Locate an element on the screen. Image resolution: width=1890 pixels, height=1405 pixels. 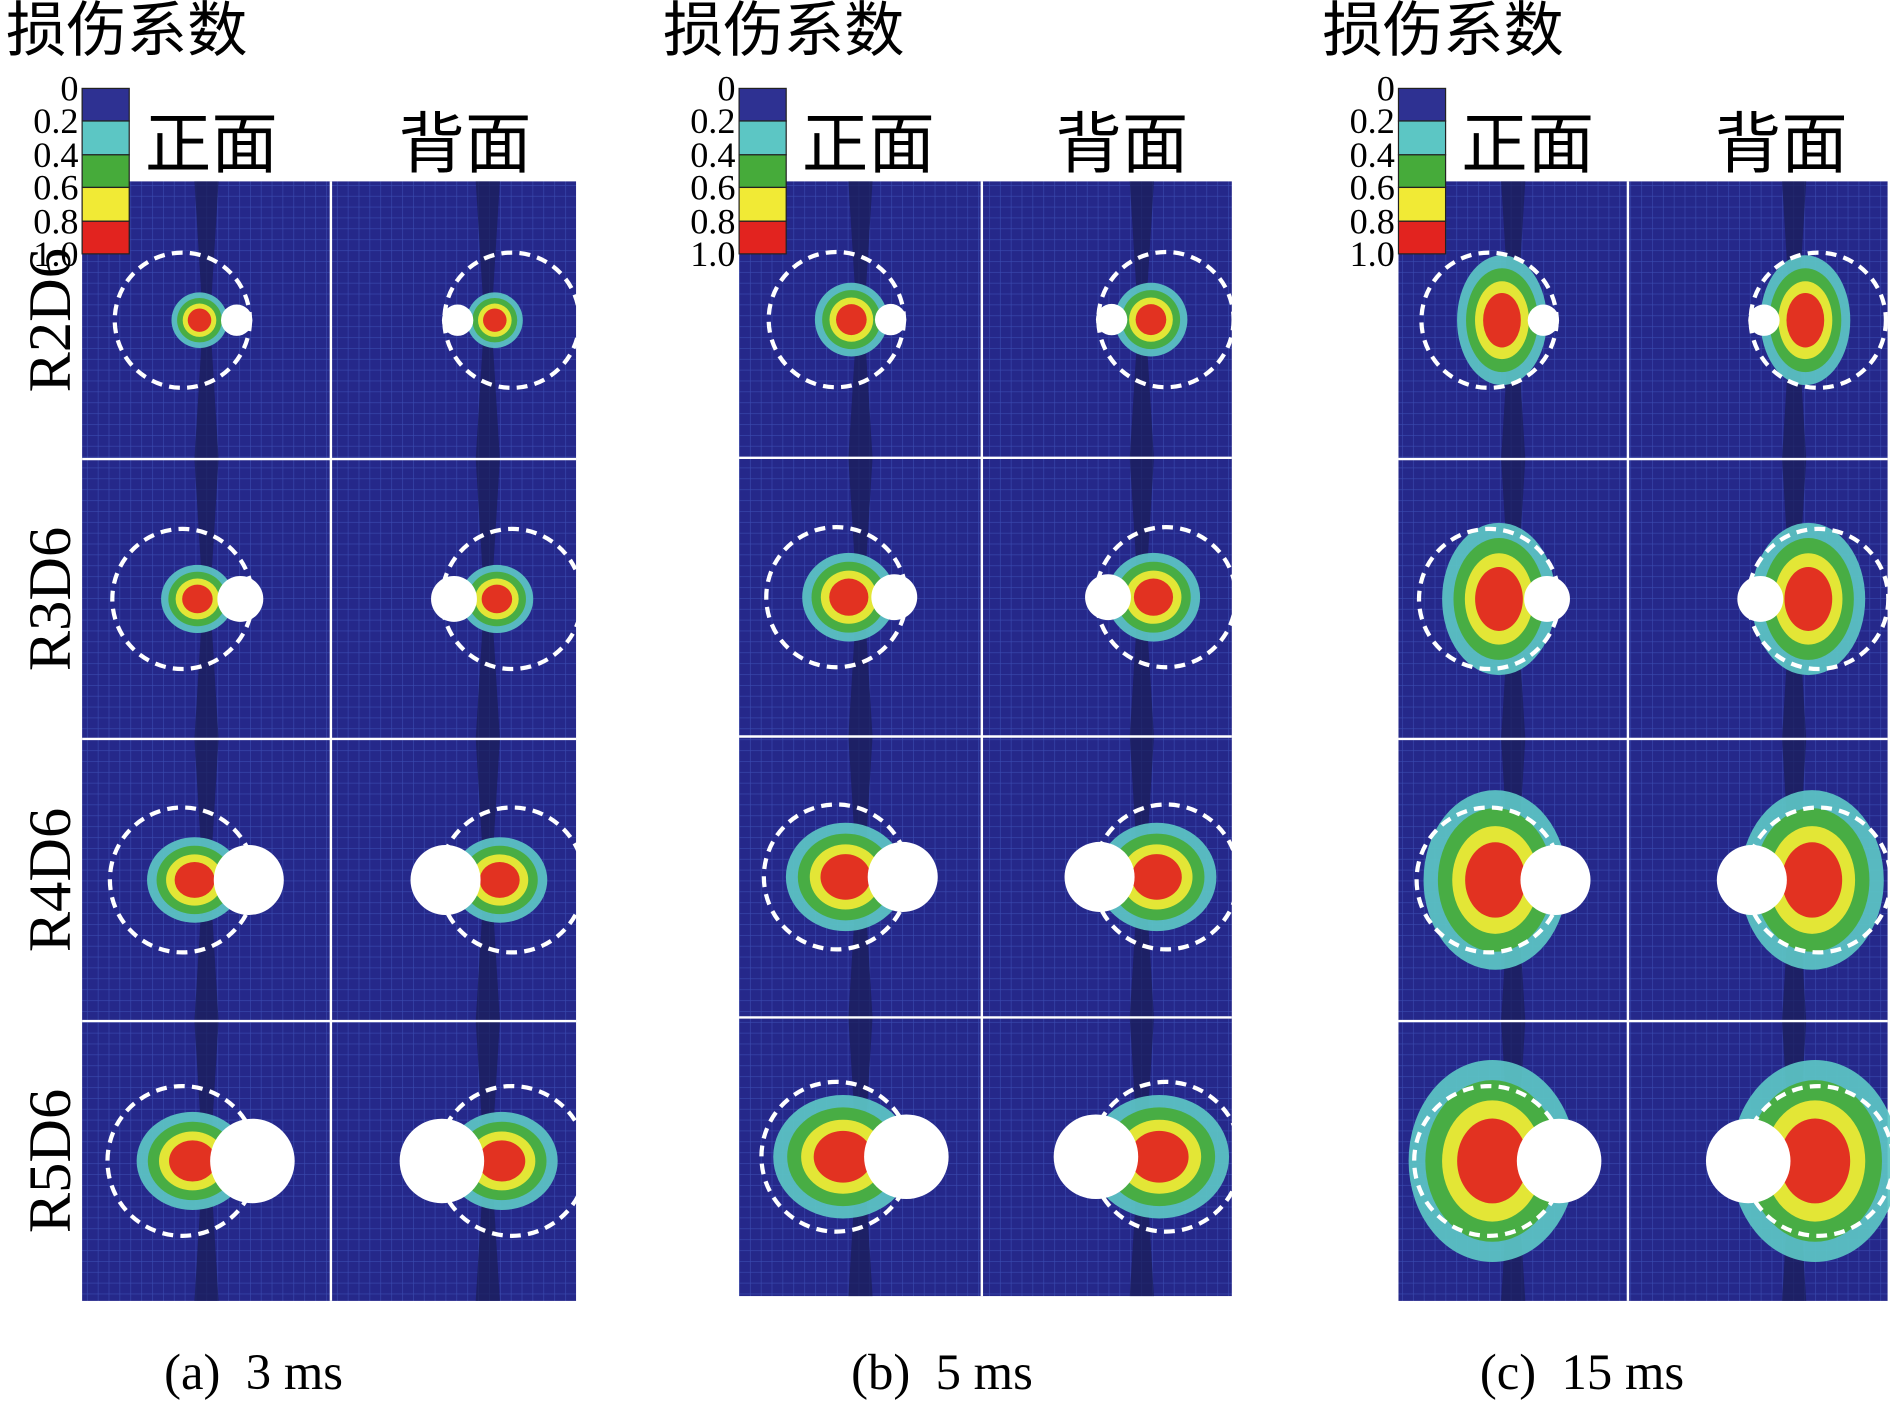
row-label: R3D6 is located at coordinates (50, 599).